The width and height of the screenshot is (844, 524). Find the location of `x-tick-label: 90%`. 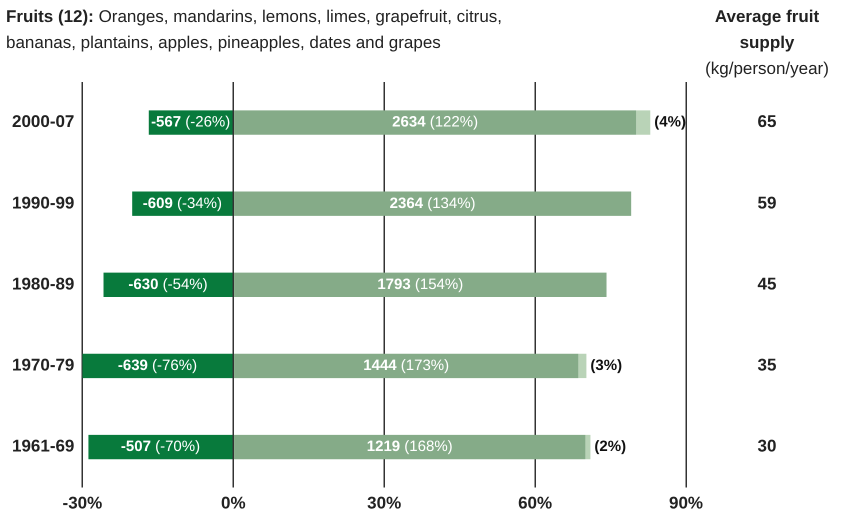

x-tick-label: 90% is located at coordinates (686, 502).